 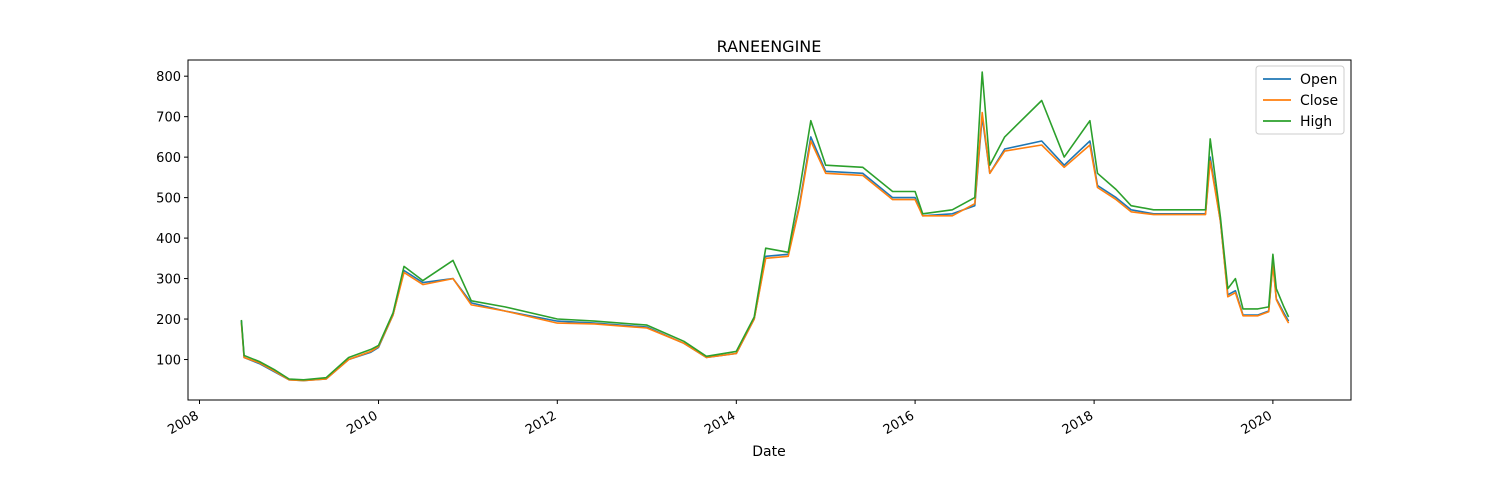 I want to click on y-tick-label: 200, so click(x=168, y=320).